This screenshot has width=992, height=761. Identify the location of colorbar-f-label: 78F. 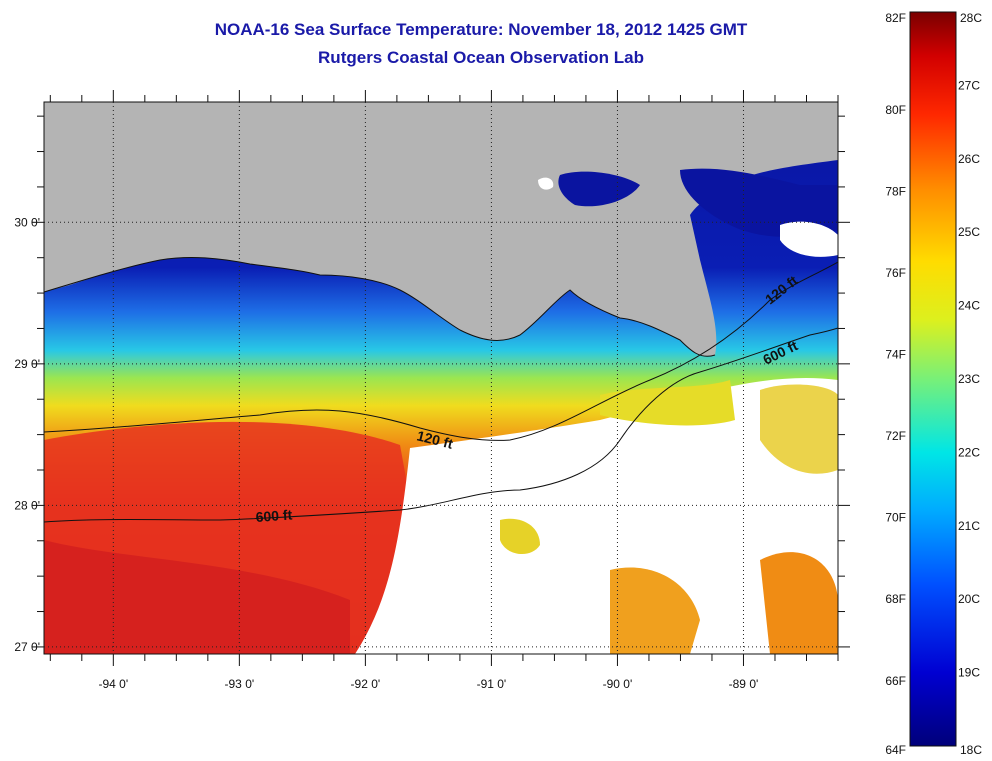
(895, 191).